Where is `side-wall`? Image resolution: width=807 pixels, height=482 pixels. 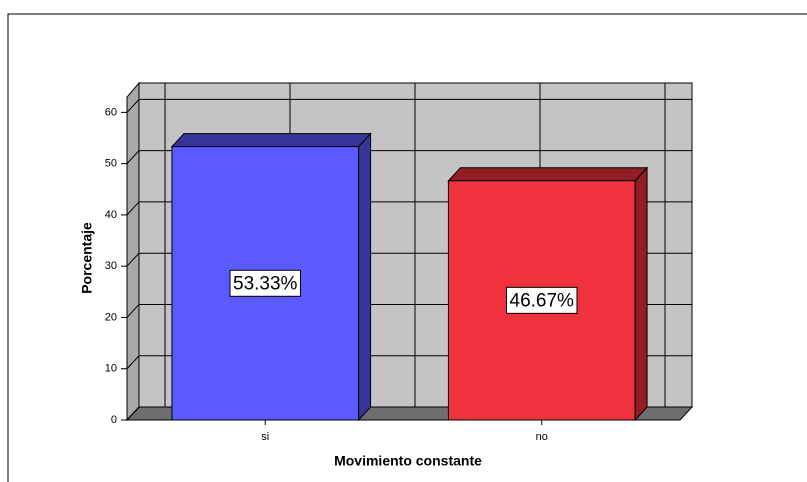 side-wall is located at coordinates (133, 251).